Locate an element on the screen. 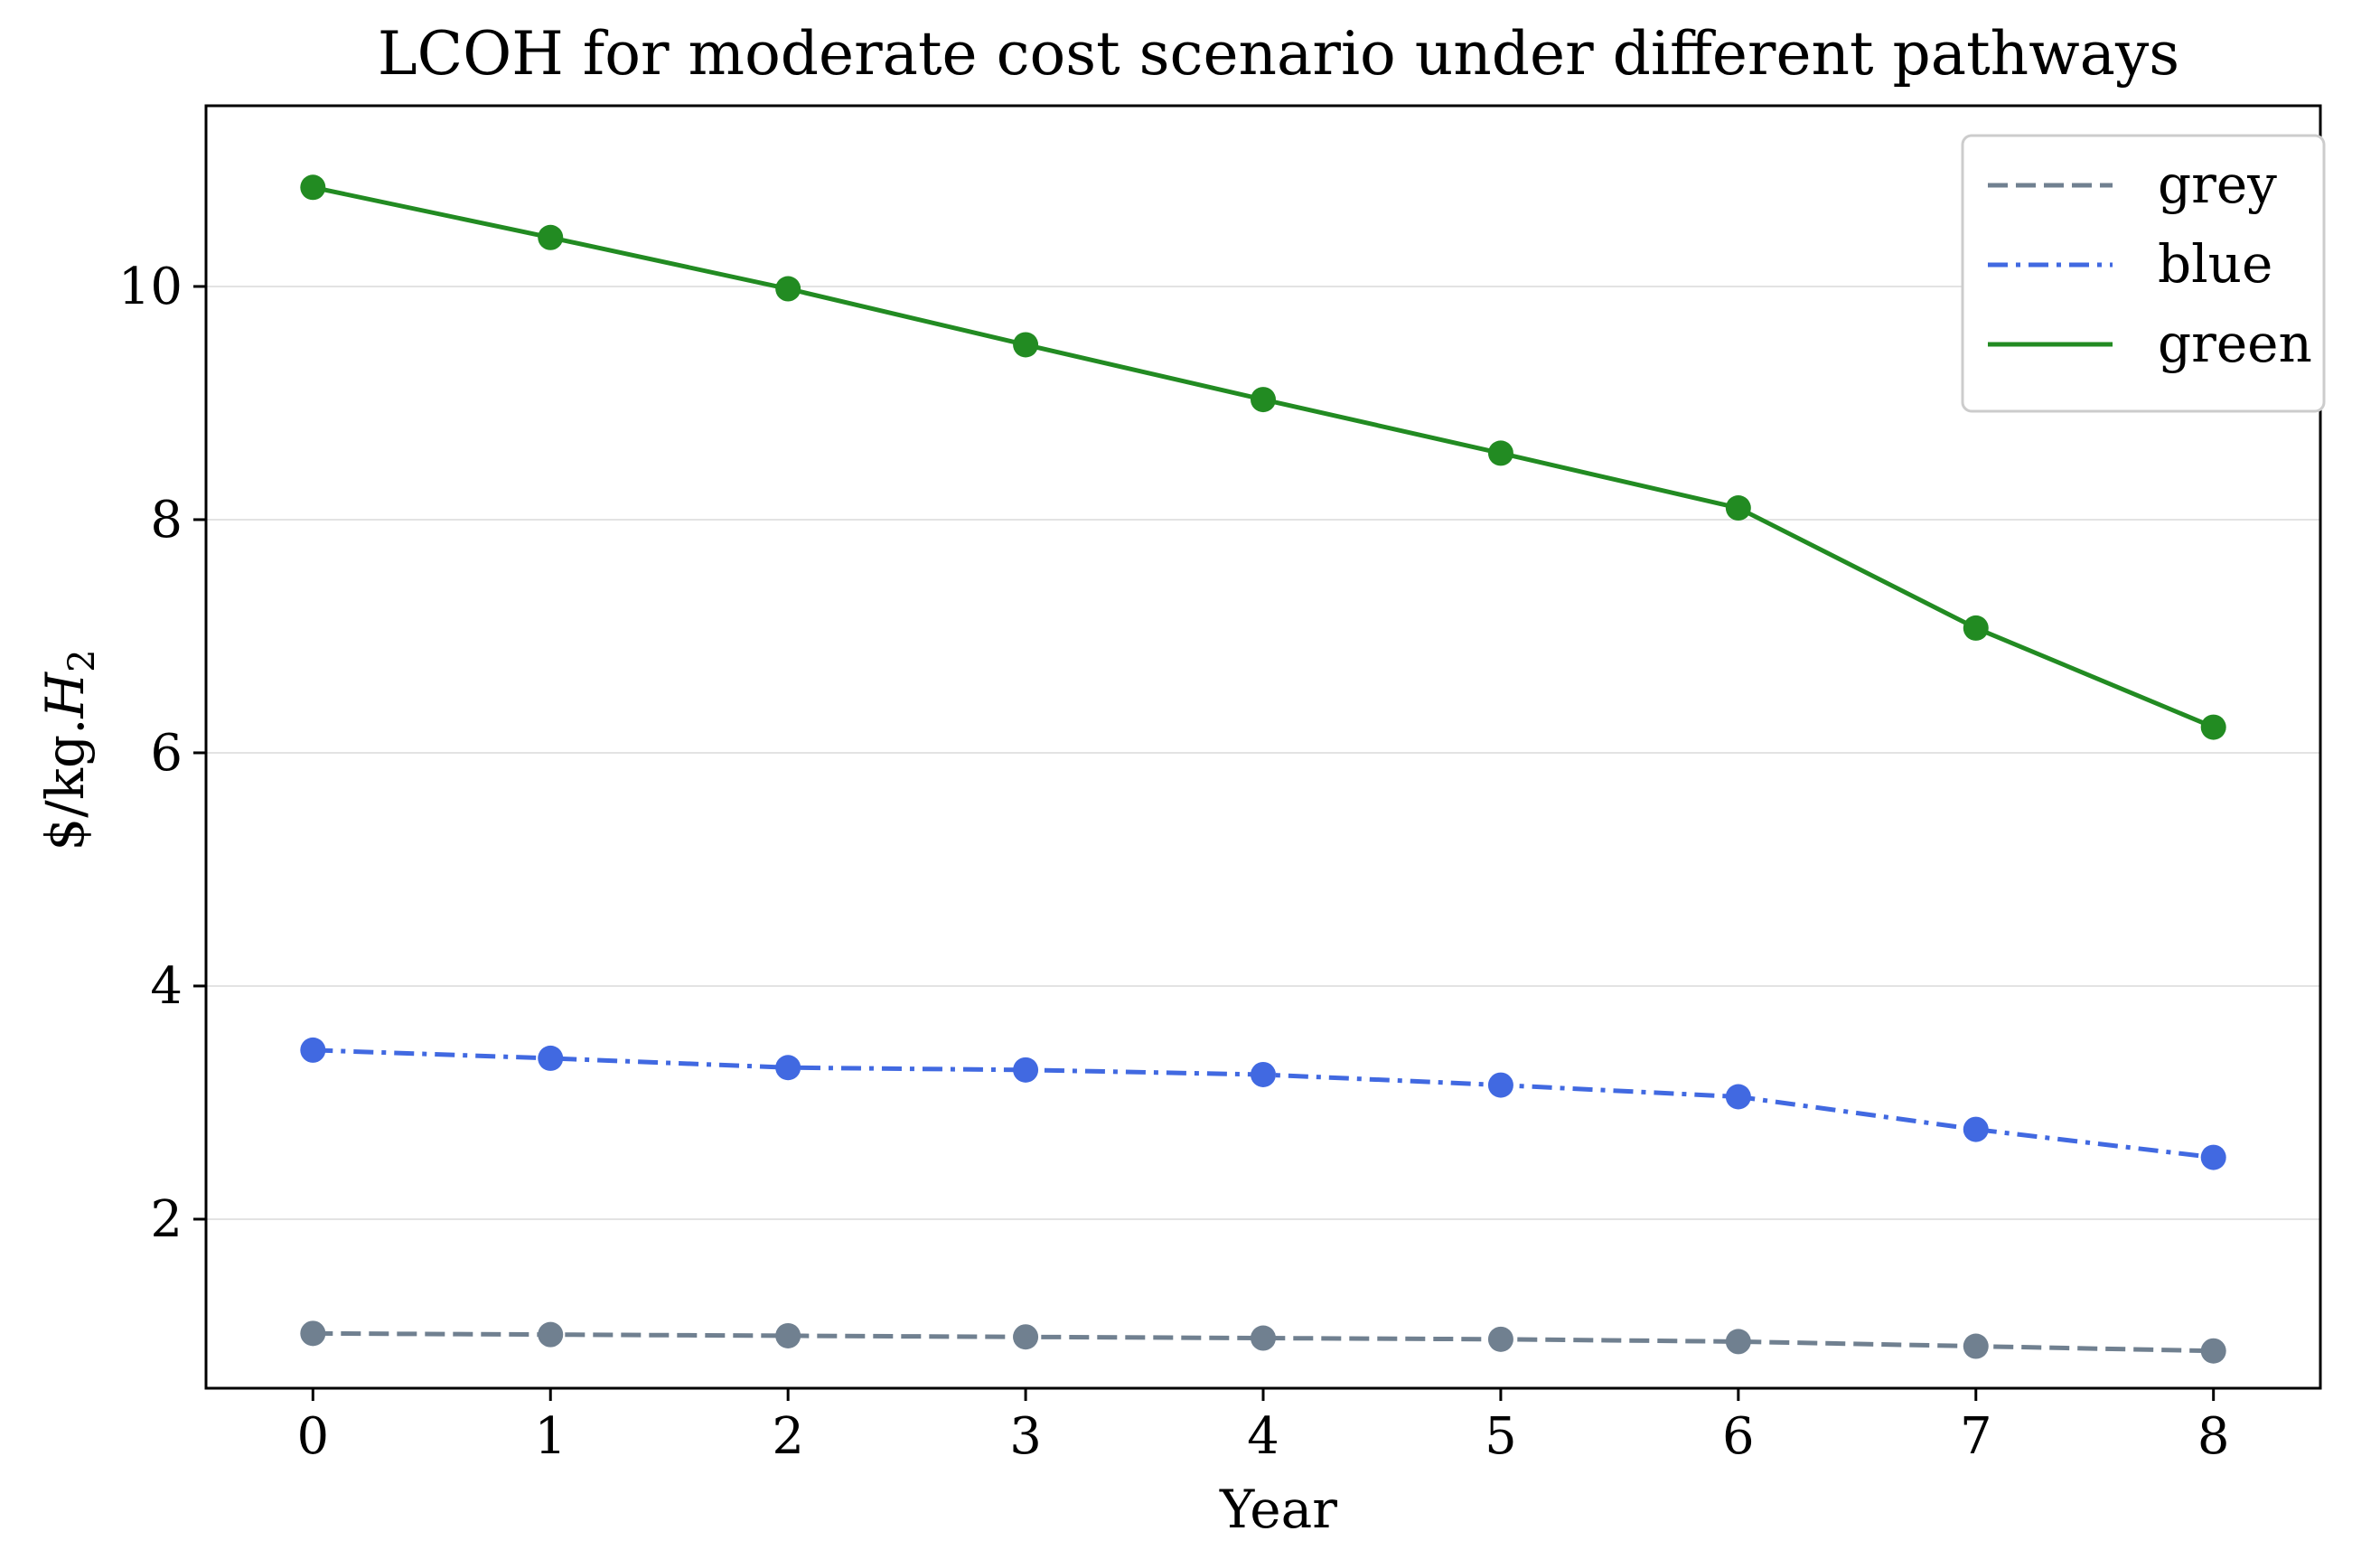 Image resolution: width=2380 pixels, height=1550 pixels. series-line-grey is located at coordinates (1263, 1342).